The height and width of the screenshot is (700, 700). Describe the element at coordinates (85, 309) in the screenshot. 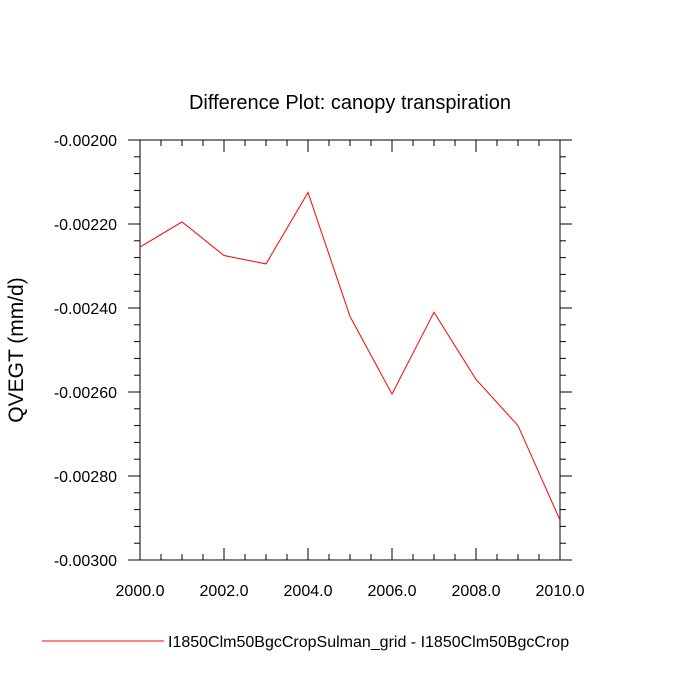

I see `y-tick-label: -0.00240` at that location.